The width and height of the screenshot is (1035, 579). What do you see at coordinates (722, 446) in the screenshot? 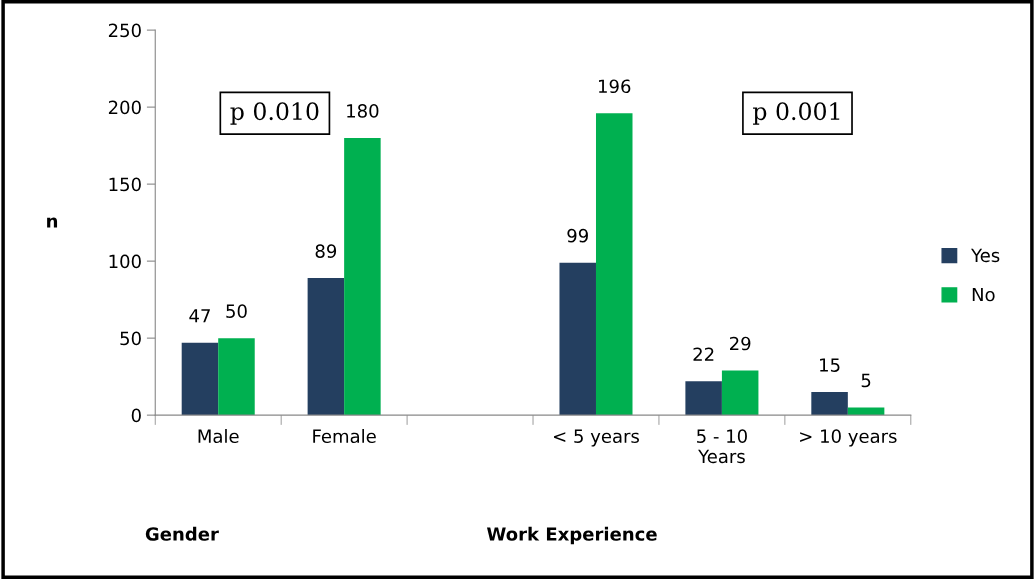
I see `x-tick-label: 5 - 10 Years` at bounding box center [722, 446].